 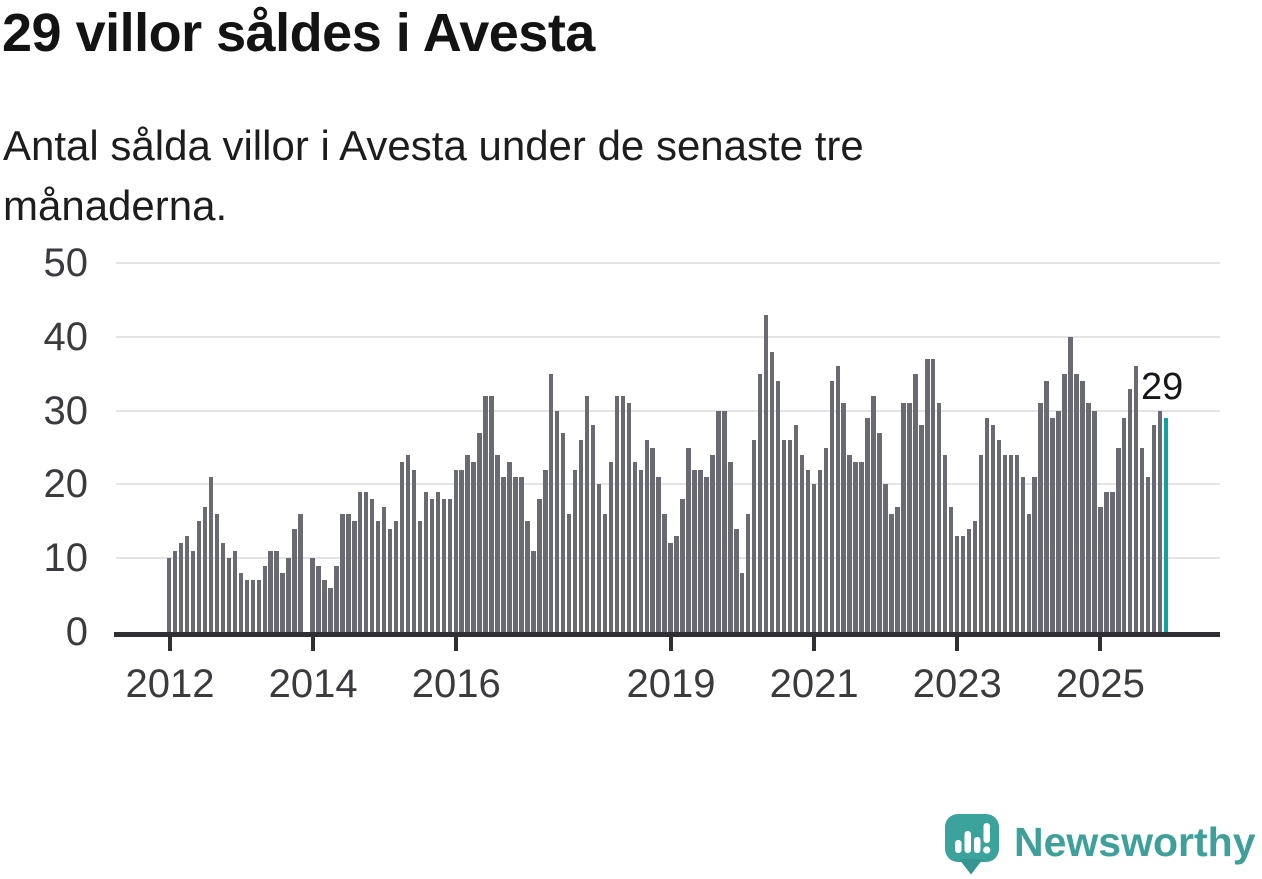 What do you see at coordinates (671, 684) in the screenshot?
I see `x-axis-label: 2019` at bounding box center [671, 684].